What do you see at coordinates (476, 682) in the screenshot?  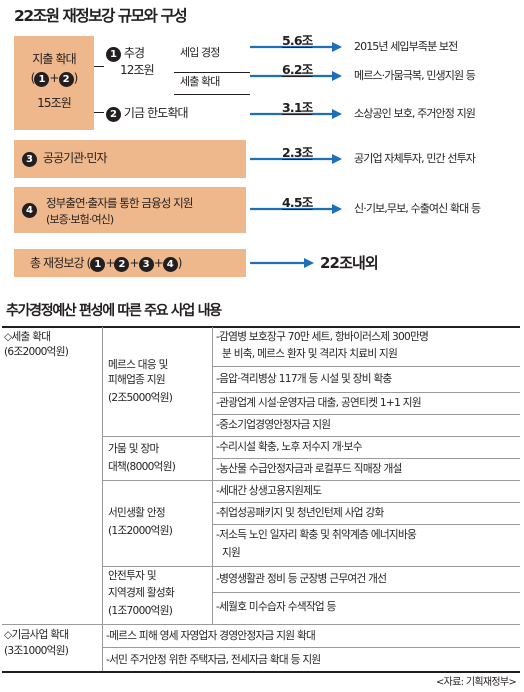 I see `source-note: <자료: 기획재정부>` at bounding box center [476, 682].